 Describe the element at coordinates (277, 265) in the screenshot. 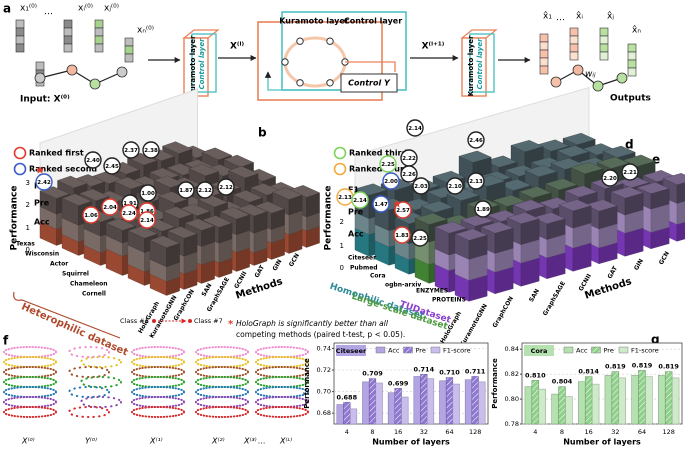

I see `method-label: GIN` at that location.